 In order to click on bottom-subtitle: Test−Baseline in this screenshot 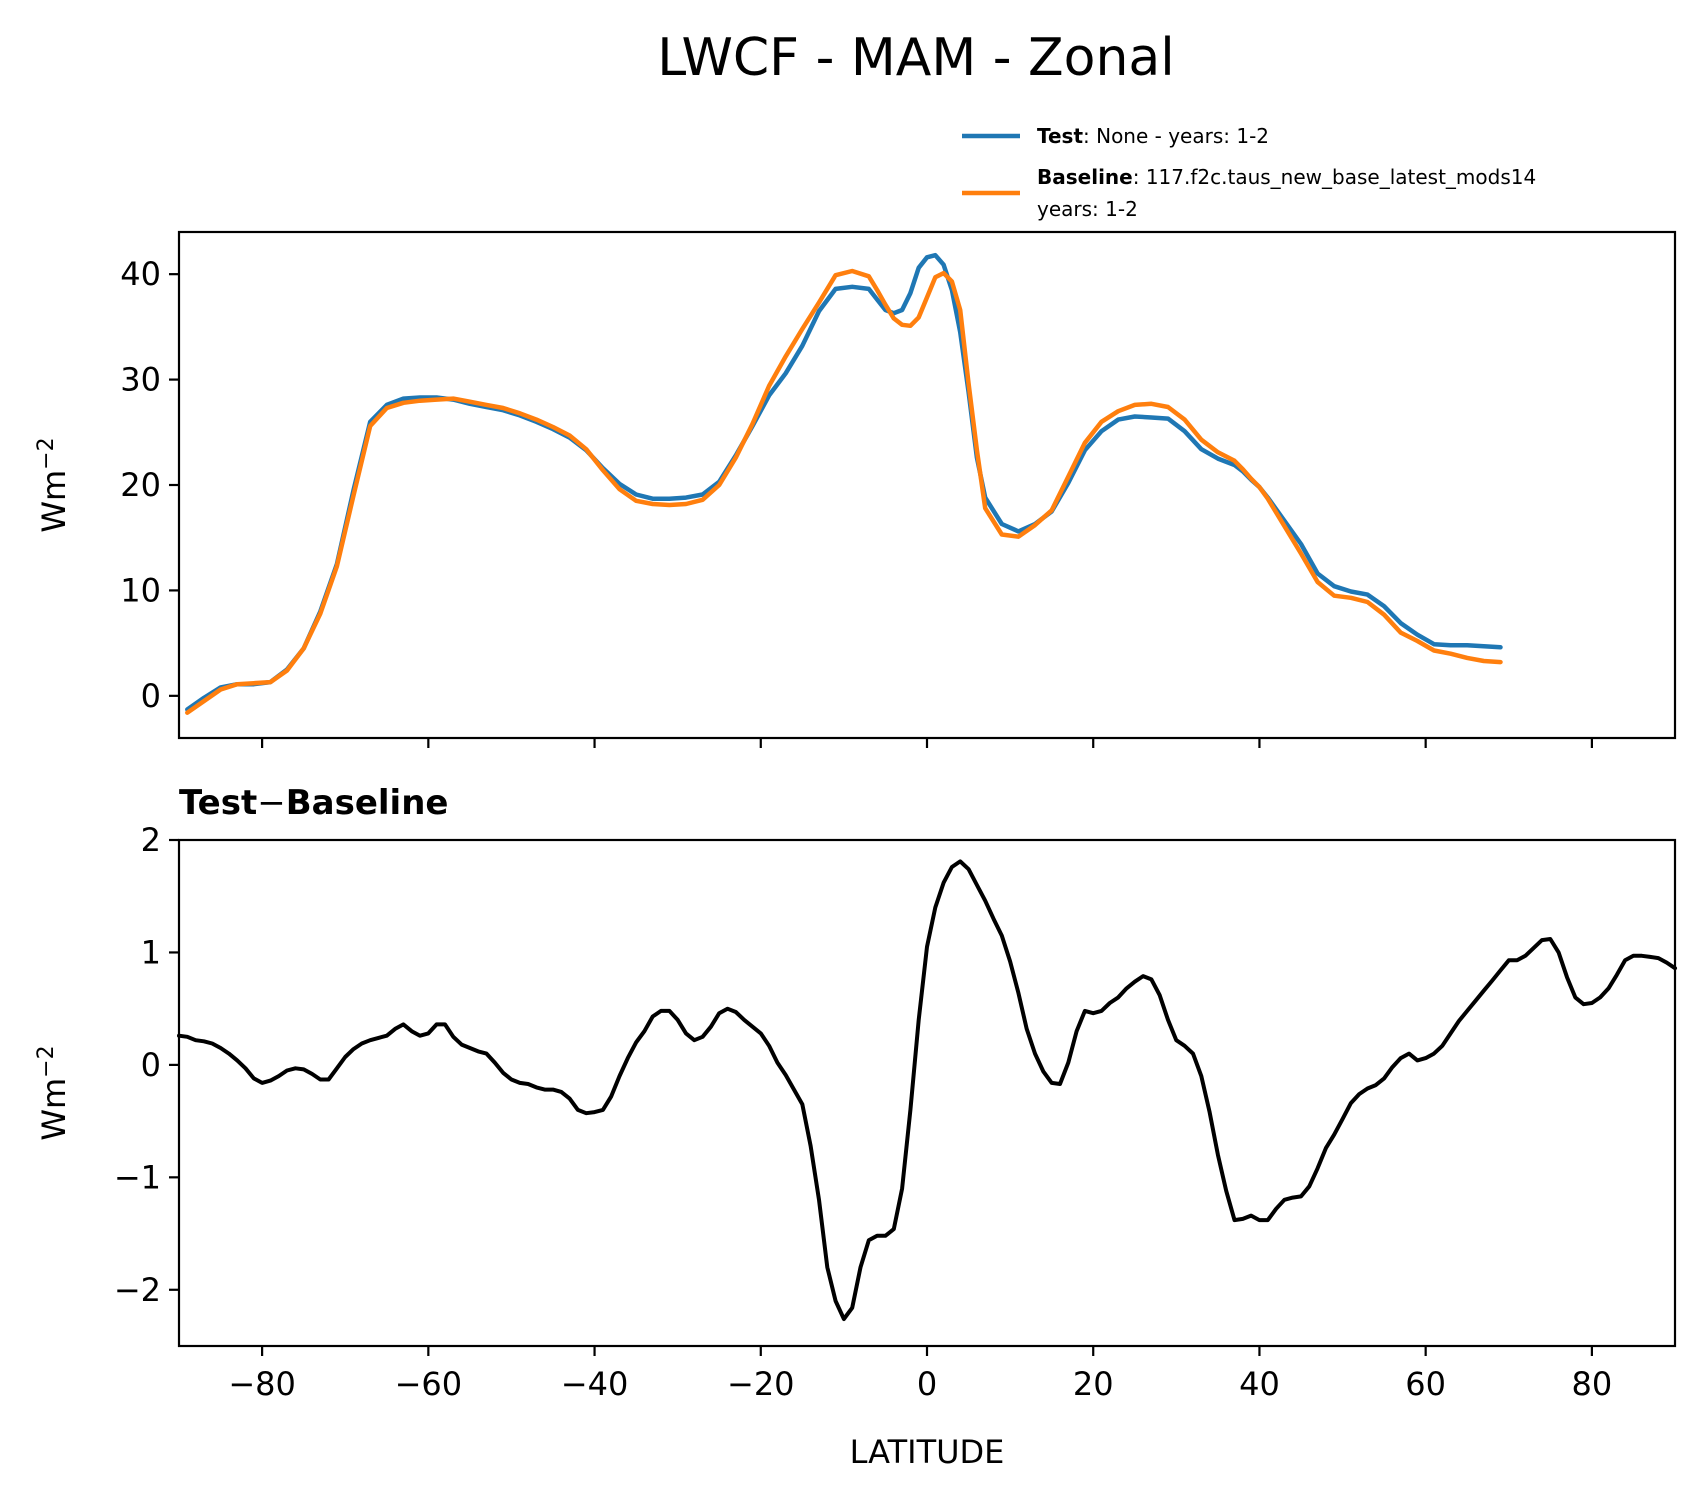, I will do `click(313, 803)`.